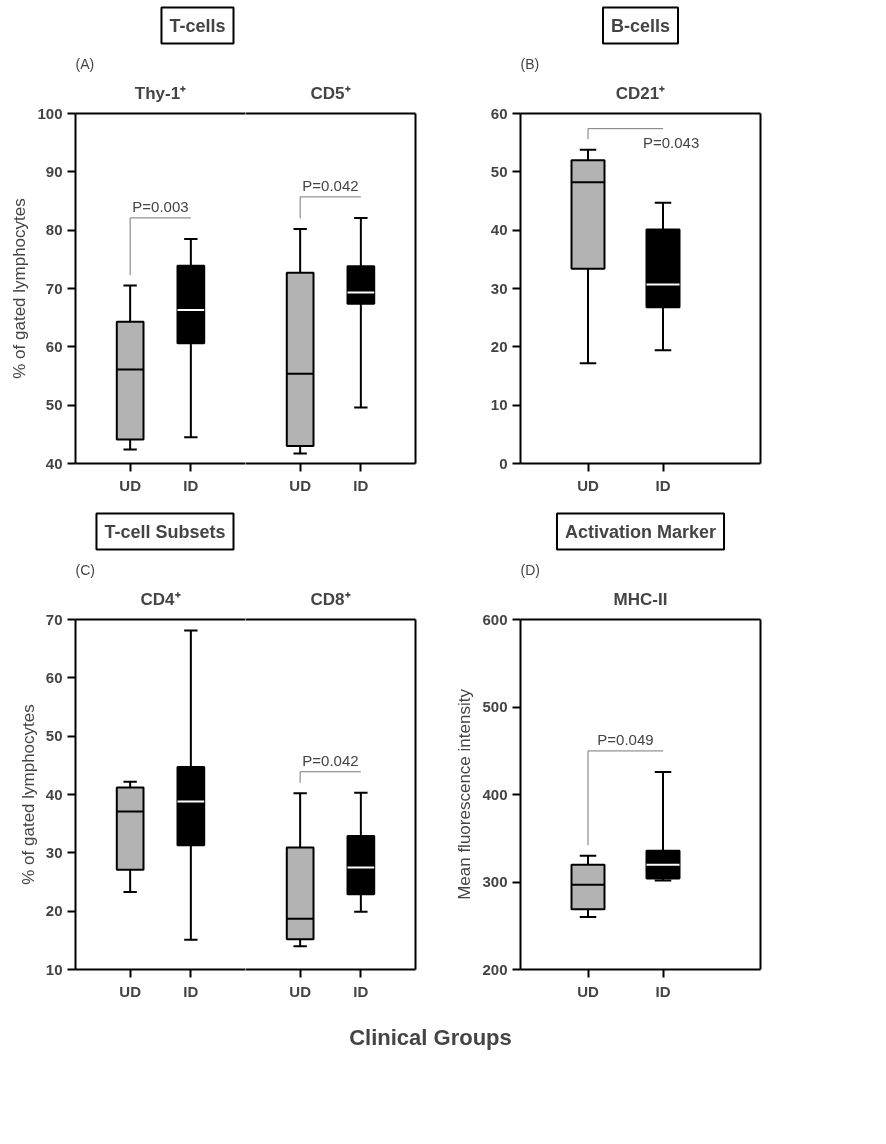 The height and width of the screenshot is (1144, 886). What do you see at coordinates (85, 569) in the screenshot?
I see `text: (C)` at bounding box center [85, 569].